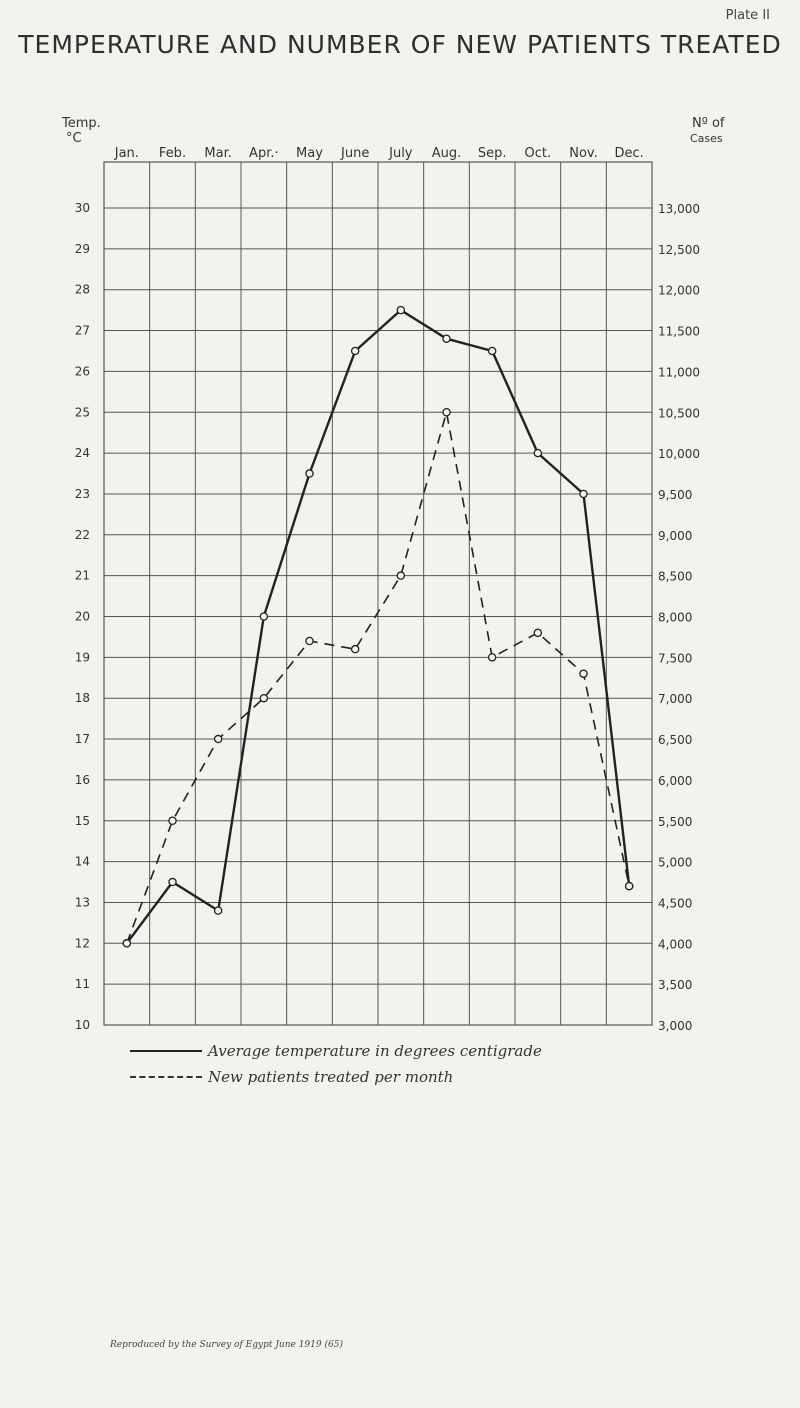  I want to click on plate-label: Plate II, so click(747, 15).